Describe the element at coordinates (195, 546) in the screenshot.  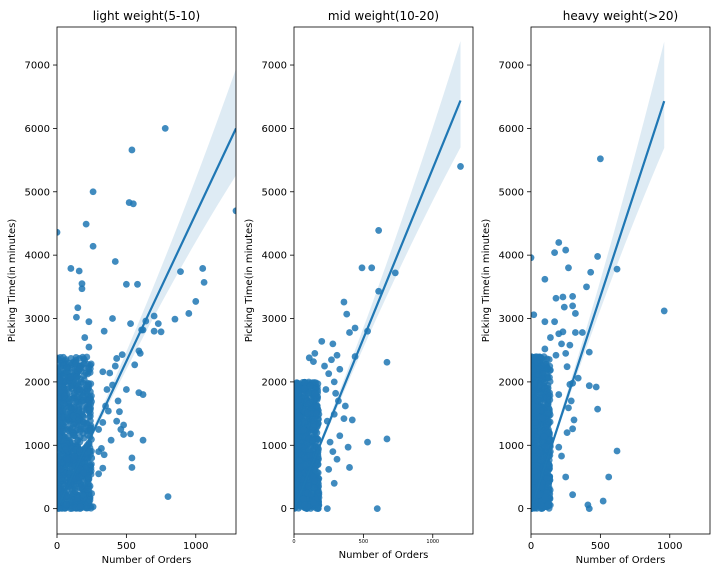
I see `x-tick-label: 1000` at that location.